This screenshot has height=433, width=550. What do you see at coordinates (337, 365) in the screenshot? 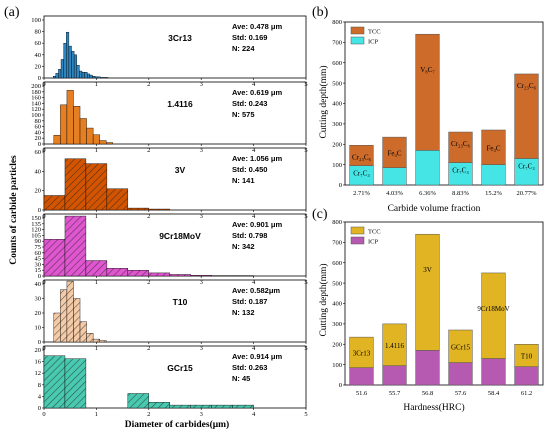
I see `panel-c-y-tick-label: 100` at bounding box center [337, 365].